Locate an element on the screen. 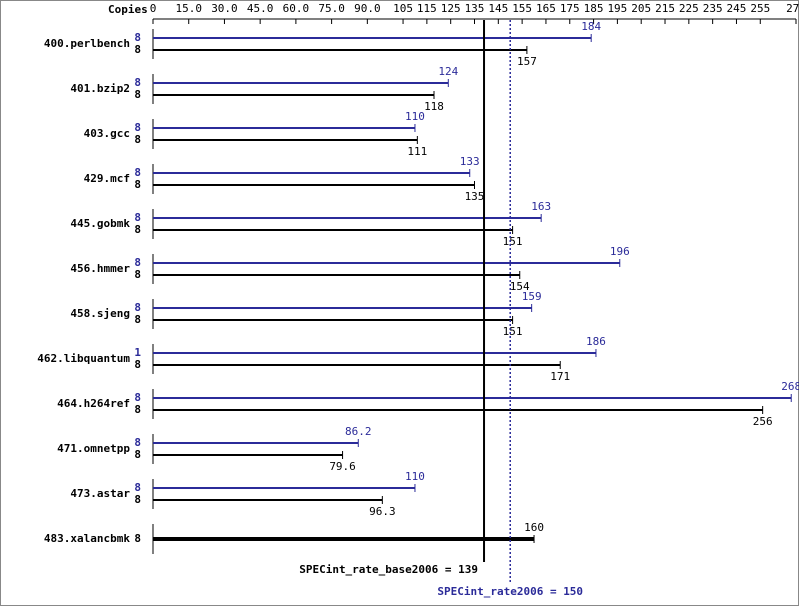 This screenshot has width=799, height=606. value-label: 256 is located at coordinates (763, 421).